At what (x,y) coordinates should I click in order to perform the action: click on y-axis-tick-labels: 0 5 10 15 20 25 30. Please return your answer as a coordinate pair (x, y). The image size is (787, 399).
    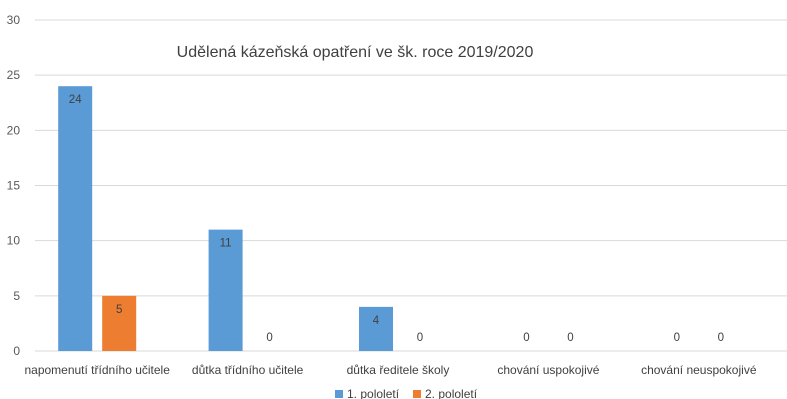
    Looking at the image, I should click on (14, 185).